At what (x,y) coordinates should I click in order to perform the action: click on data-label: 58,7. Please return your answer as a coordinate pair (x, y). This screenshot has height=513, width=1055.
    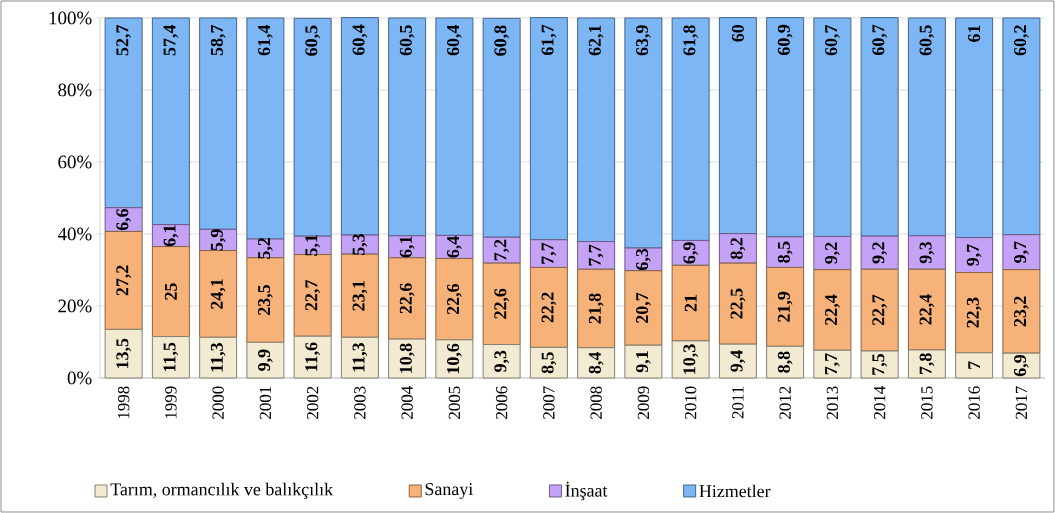
    Looking at the image, I should click on (218, 40).